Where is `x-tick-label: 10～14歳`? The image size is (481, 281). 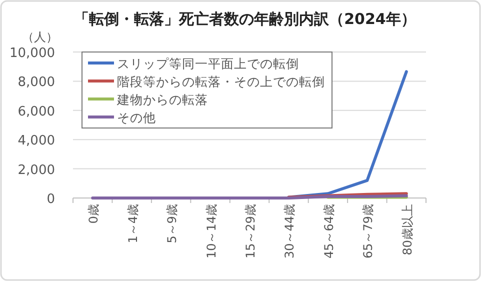 x-tick-label: 10～14歳 is located at coordinates (211, 231).